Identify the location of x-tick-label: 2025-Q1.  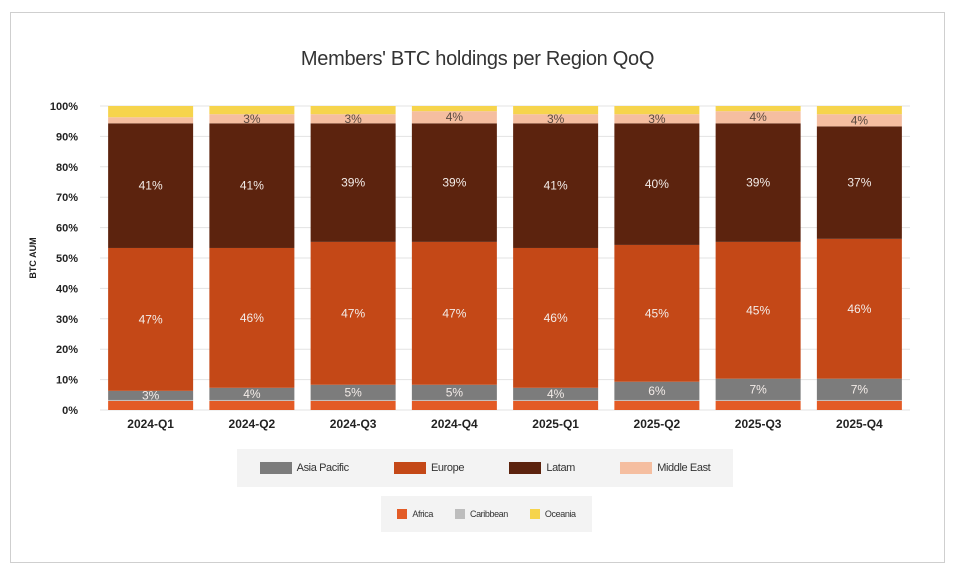
(555, 424).